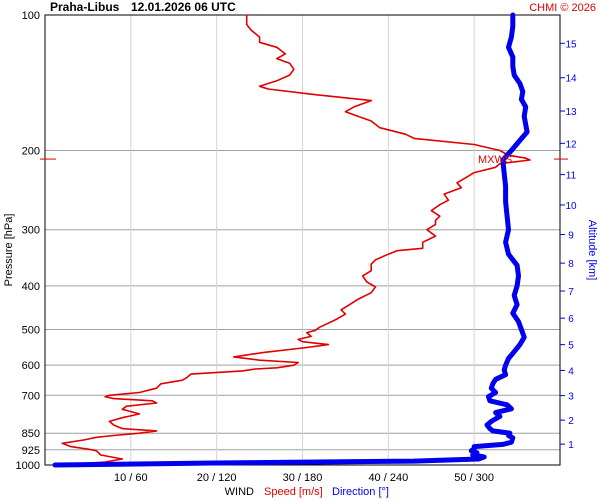 This screenshot has height=500, width=600. I want to click on pressure-tick-label: 850, so click(31, 434).